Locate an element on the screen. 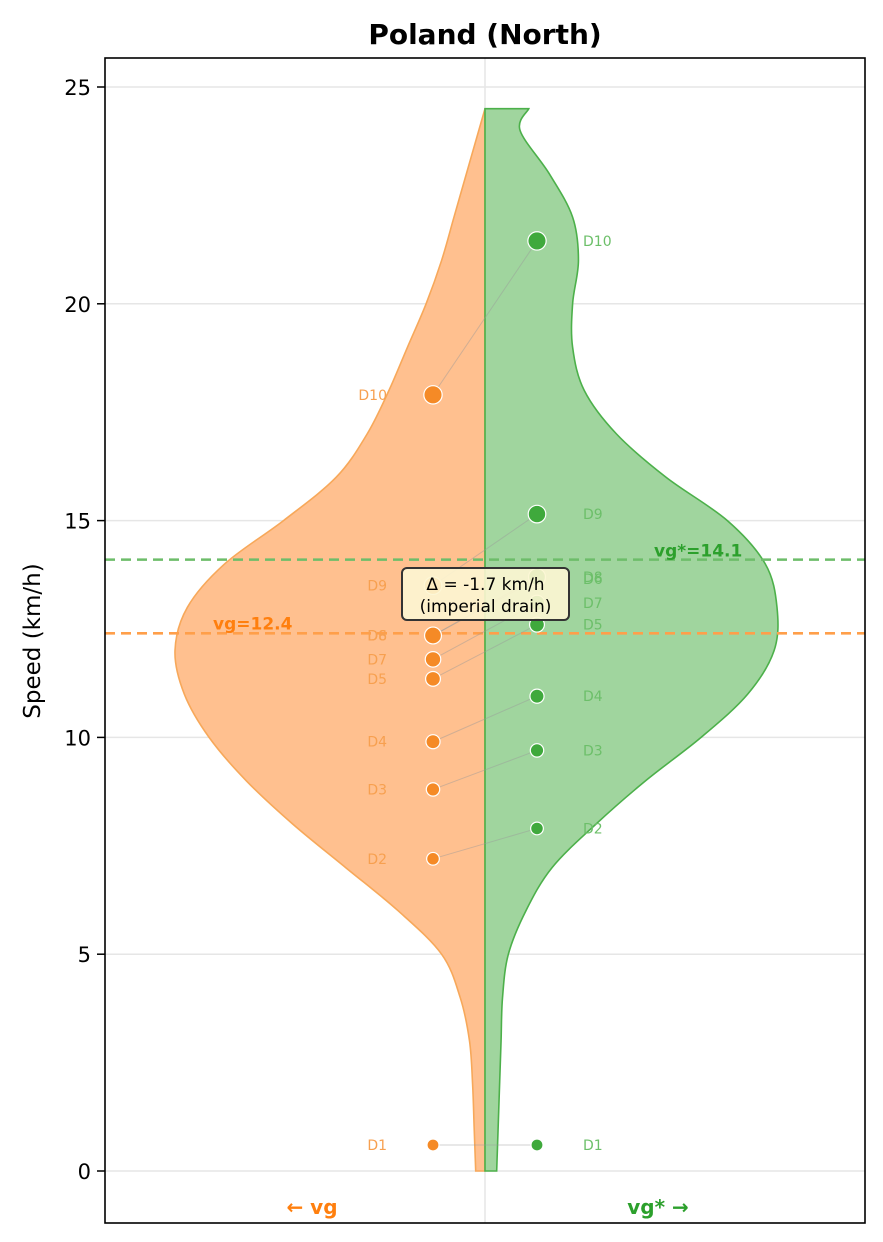 The height and width of the screenshot is (1242, 883). point-vg-d1 is located at coordinates (433, 1145).